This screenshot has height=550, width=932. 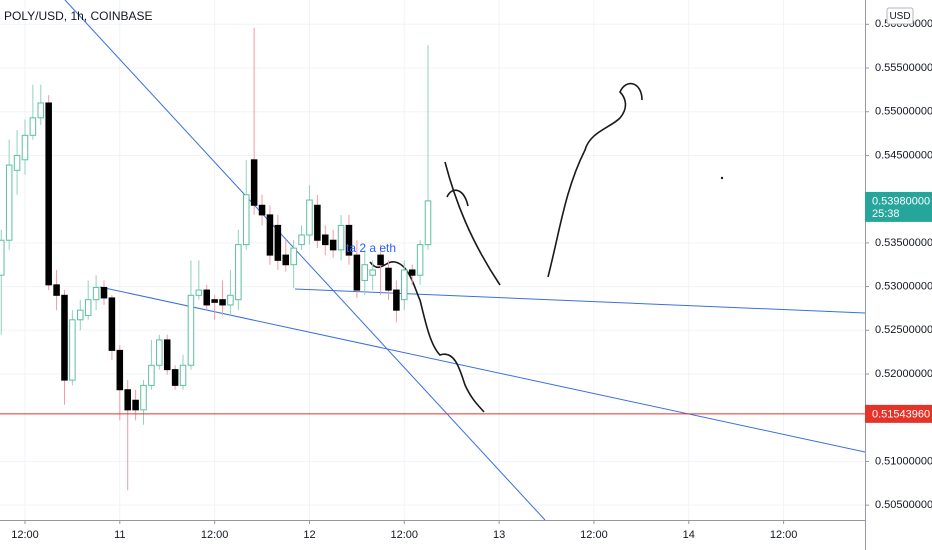 I want to click on last-price-box, so click(x=898, y=206).